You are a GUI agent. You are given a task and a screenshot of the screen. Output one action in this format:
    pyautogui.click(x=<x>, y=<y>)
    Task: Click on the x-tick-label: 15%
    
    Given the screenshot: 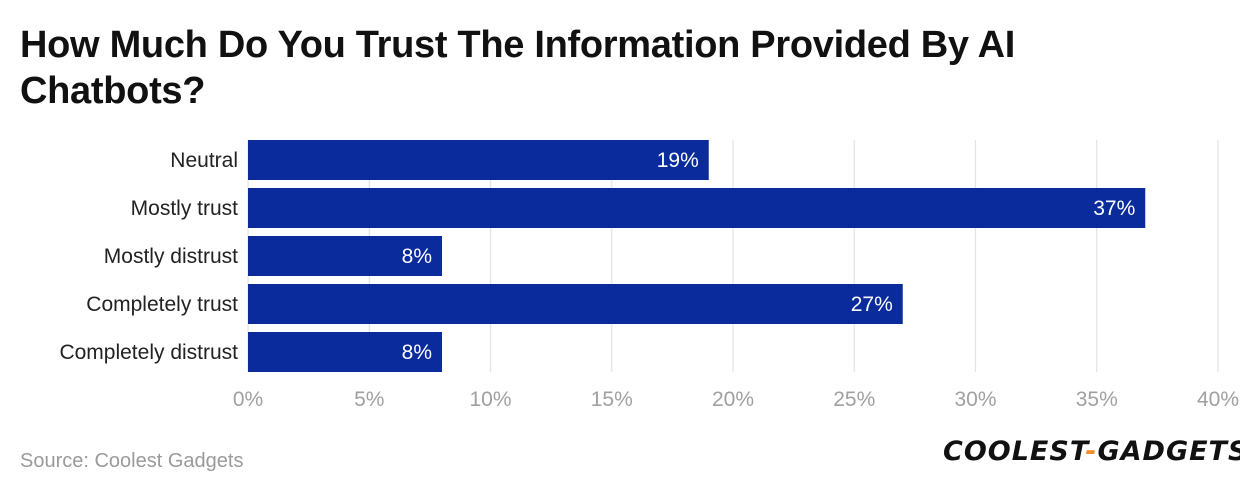 What is the action you would take?
    pyautogui.click(x=612, y=399)
    